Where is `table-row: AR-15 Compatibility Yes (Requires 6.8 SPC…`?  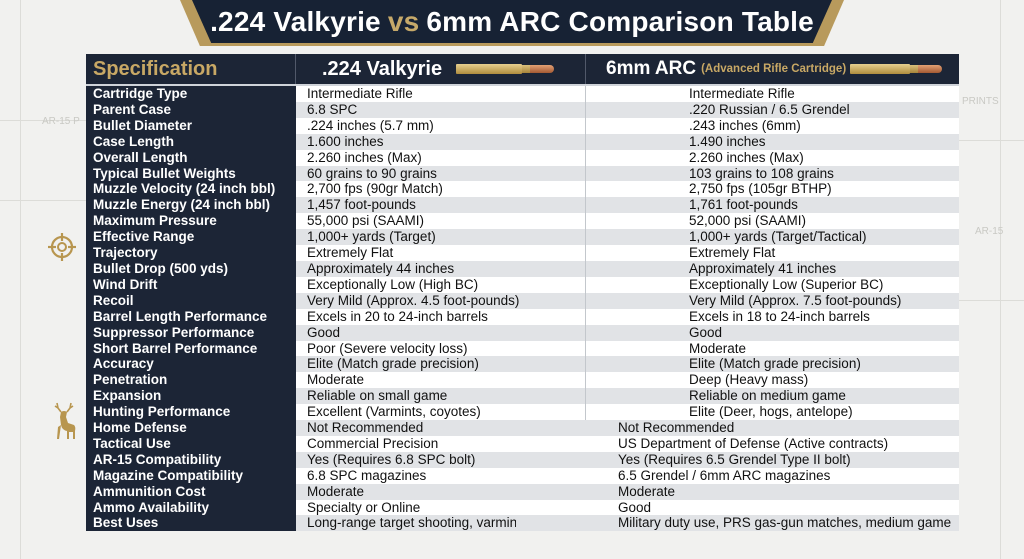 table-row: AR-15 Compatibility Yes (Requires 6.8 SPC… is located at coordinates (522, 459).